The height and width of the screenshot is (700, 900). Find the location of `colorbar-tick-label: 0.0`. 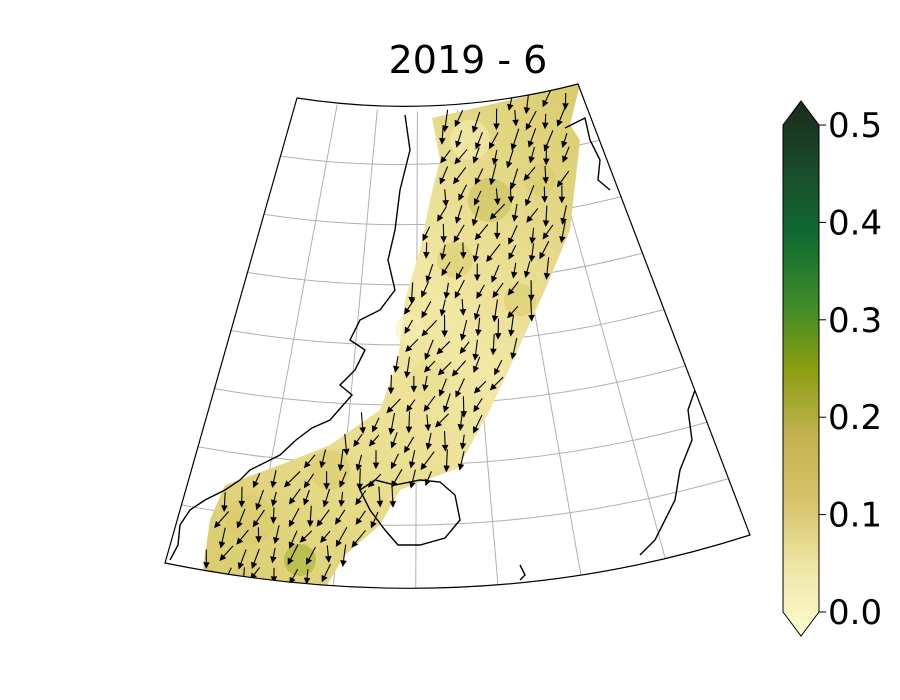

colorbar-tick-label: 0.0 is located at coordinates (855, 613).